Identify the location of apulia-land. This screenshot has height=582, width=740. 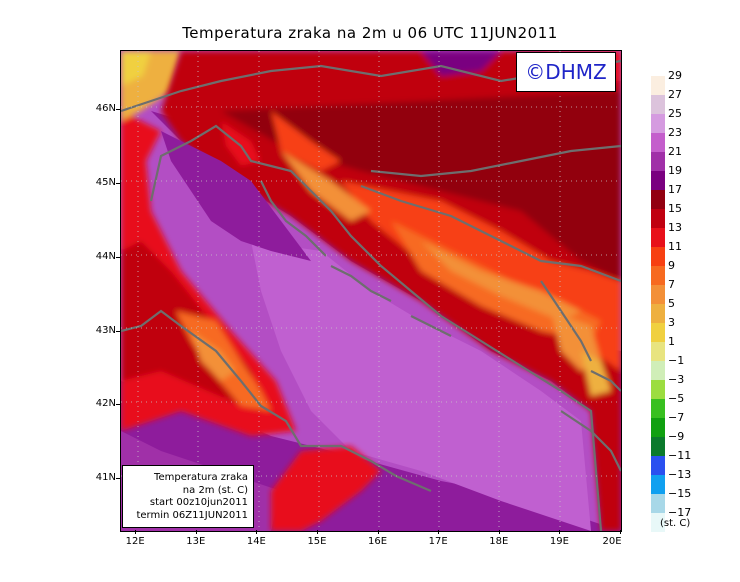
(326, 488).